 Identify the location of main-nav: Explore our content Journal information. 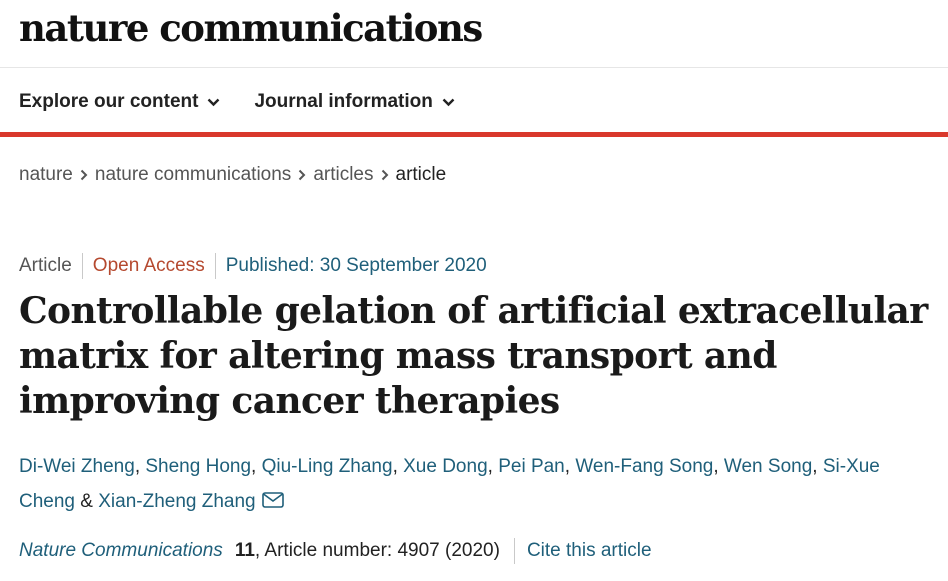
(237, 102).